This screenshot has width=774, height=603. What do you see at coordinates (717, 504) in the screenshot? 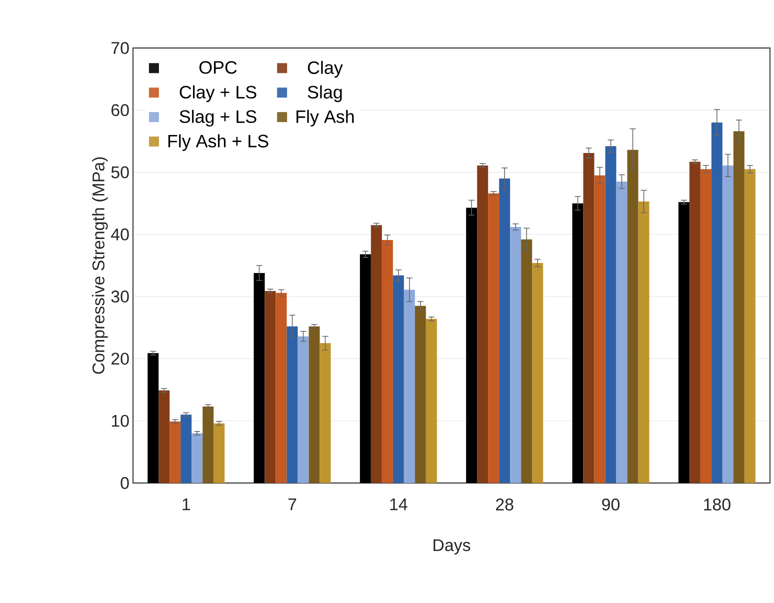
I see `x-tick-label: 180` at bounding box center [717, 504].